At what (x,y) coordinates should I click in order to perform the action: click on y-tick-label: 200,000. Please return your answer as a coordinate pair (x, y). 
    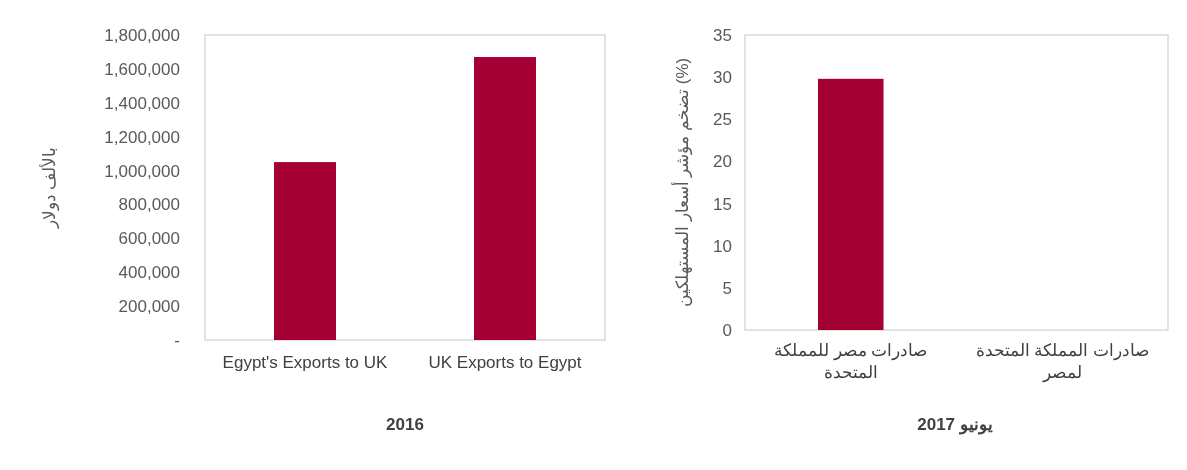
    Looking at the image, I should click on (149, 307).